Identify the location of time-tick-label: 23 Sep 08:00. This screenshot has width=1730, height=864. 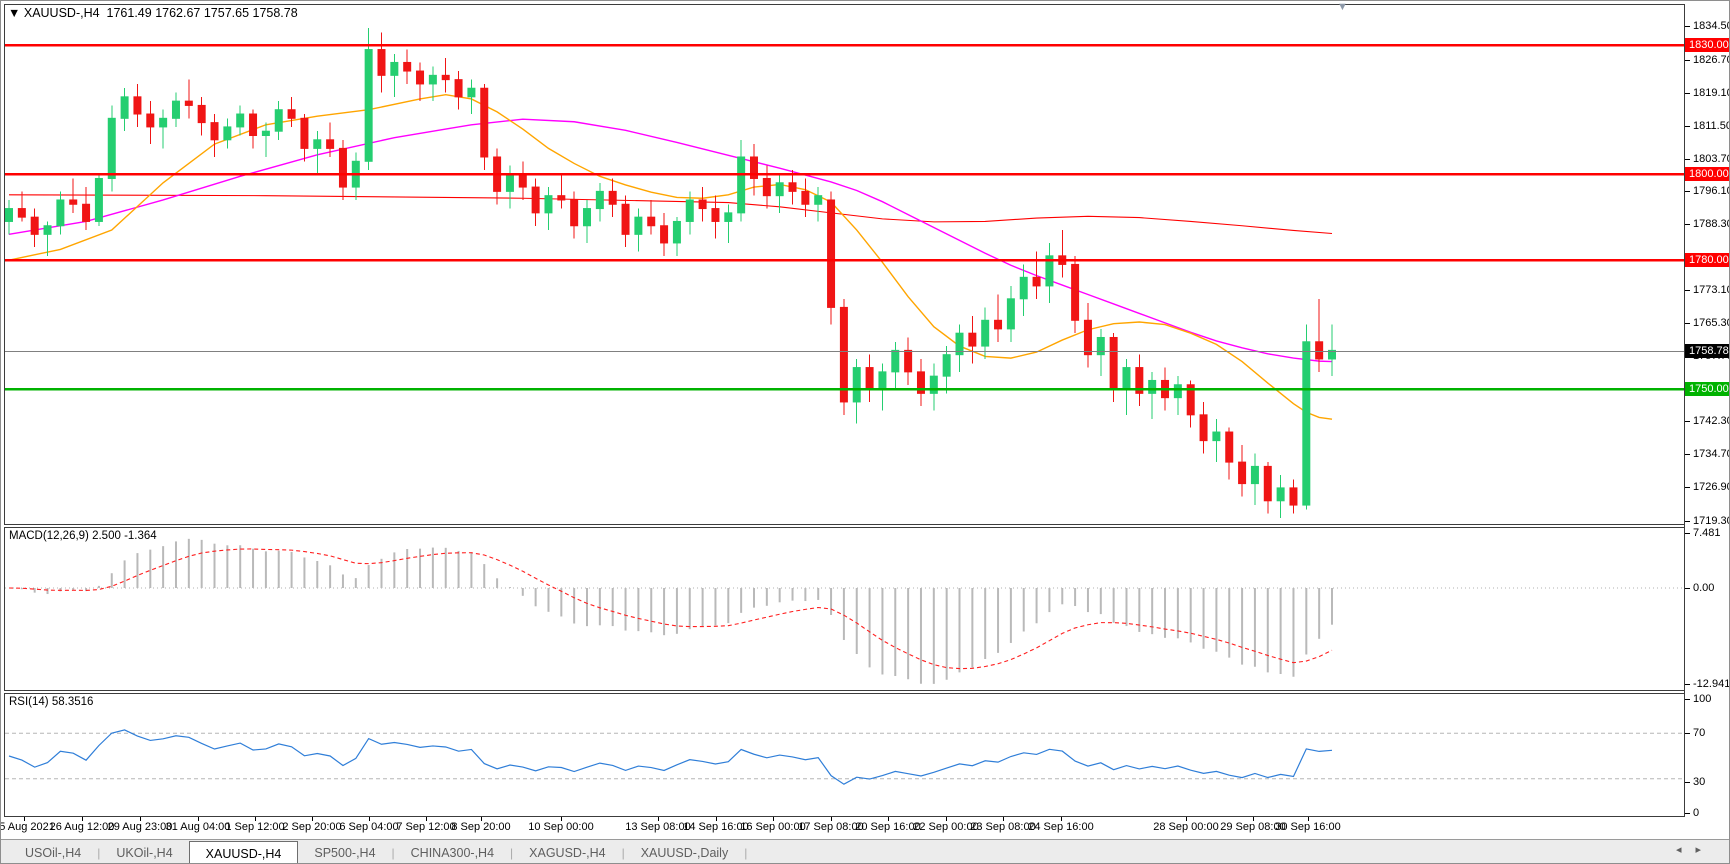
(1003, 827).